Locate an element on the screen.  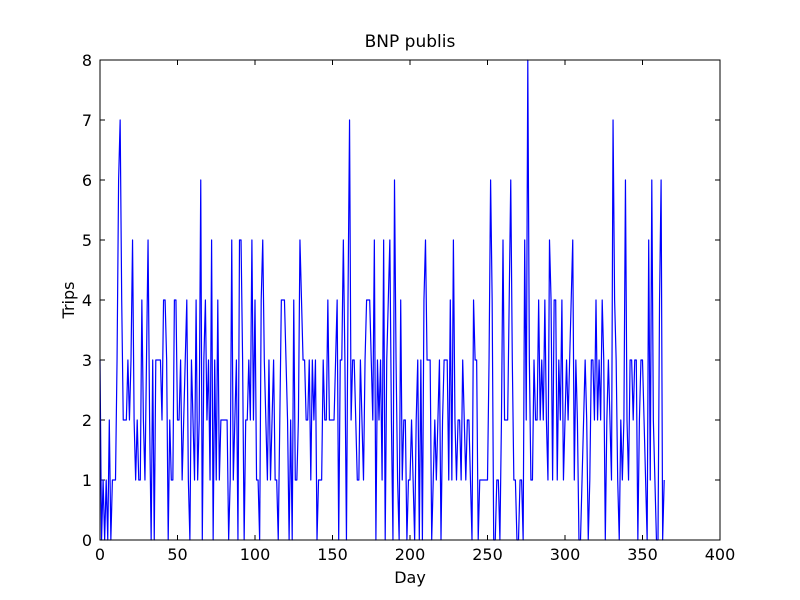
y-axis-label: Trips is located at coordinates (68, 301).